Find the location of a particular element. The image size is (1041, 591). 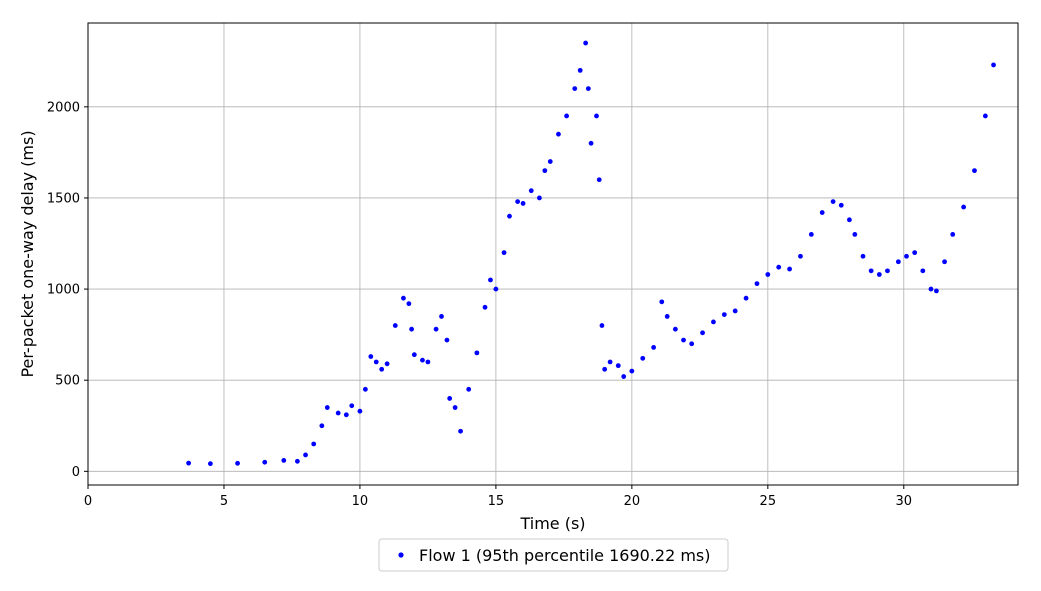

x-tick-label: 25 is located at coordinates (768, 501).